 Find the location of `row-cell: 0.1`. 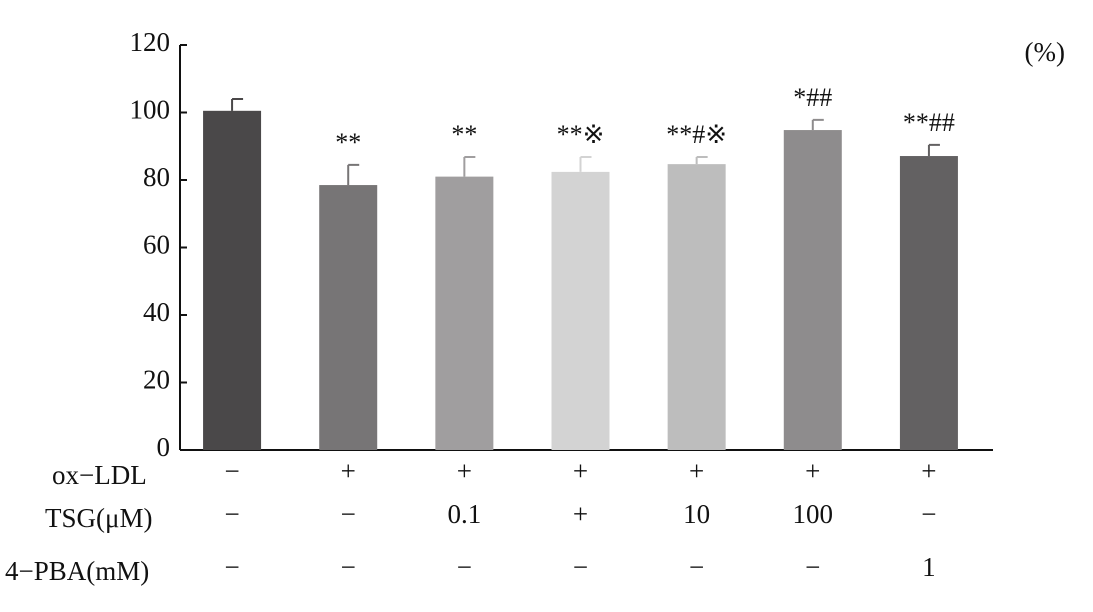

row-cell: 0.1 is located at coordinates (464, 514).